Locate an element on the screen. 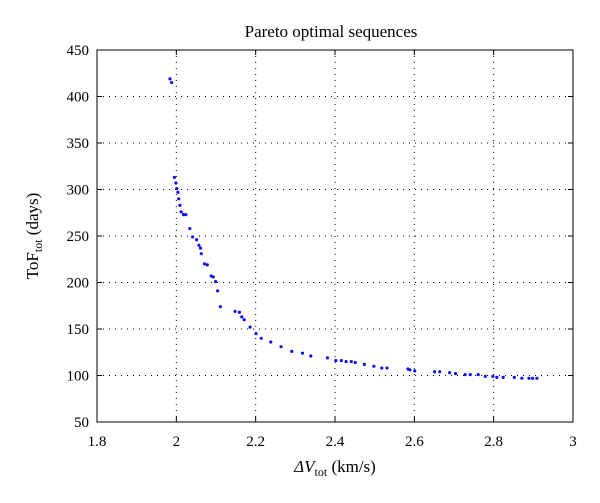  x-tick-label: 3 is located at coordinates (573, 442).